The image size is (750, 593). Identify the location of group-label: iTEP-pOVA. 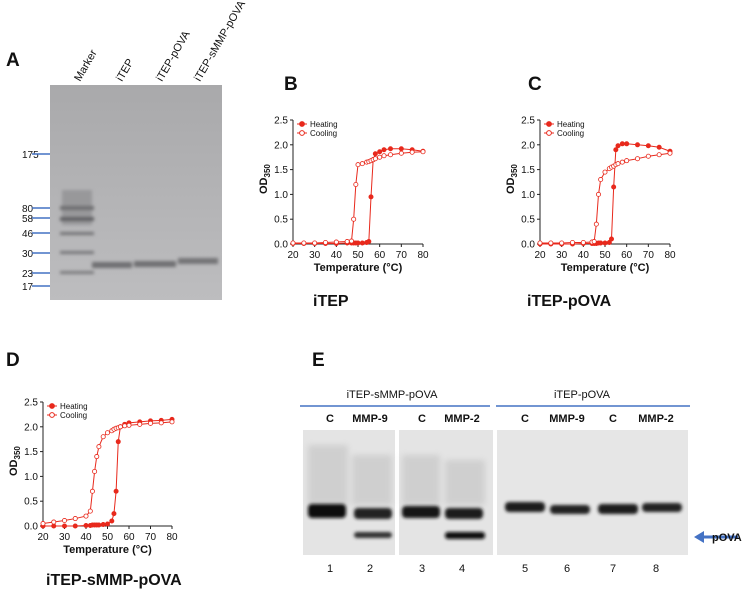
(582, 395).